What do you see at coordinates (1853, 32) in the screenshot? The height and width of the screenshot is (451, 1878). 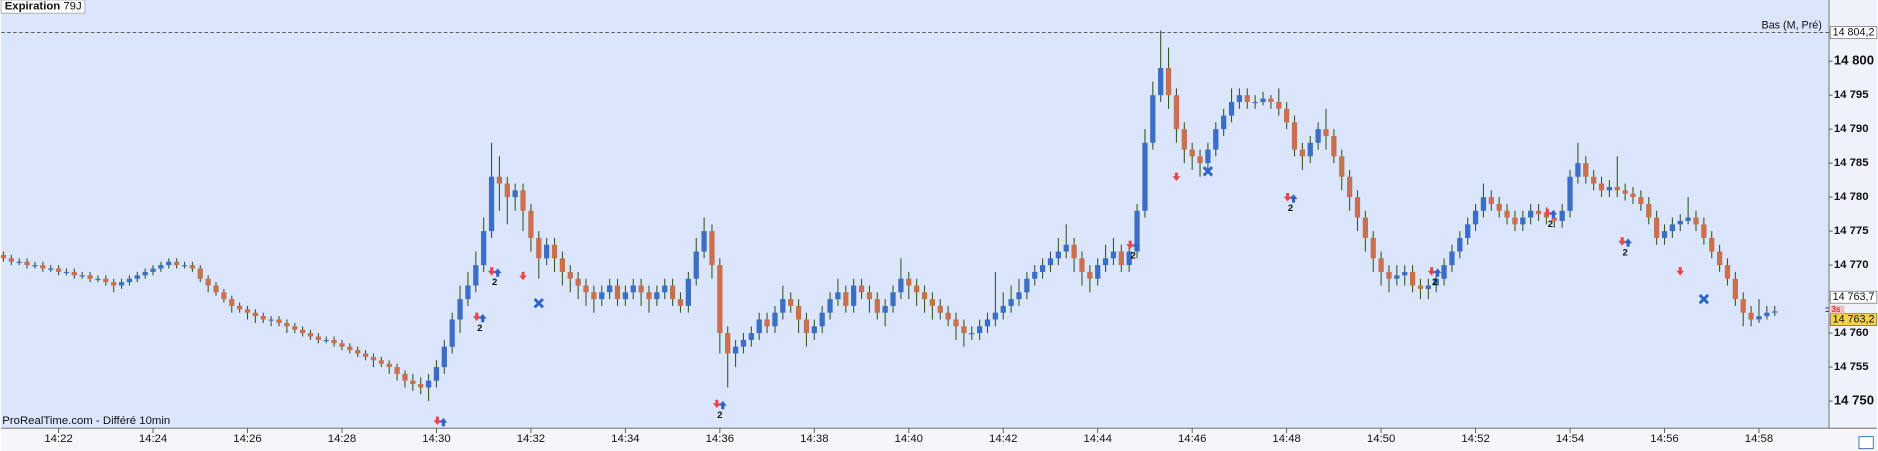 I see `reference-tag` at bounding box center [1853, 32].